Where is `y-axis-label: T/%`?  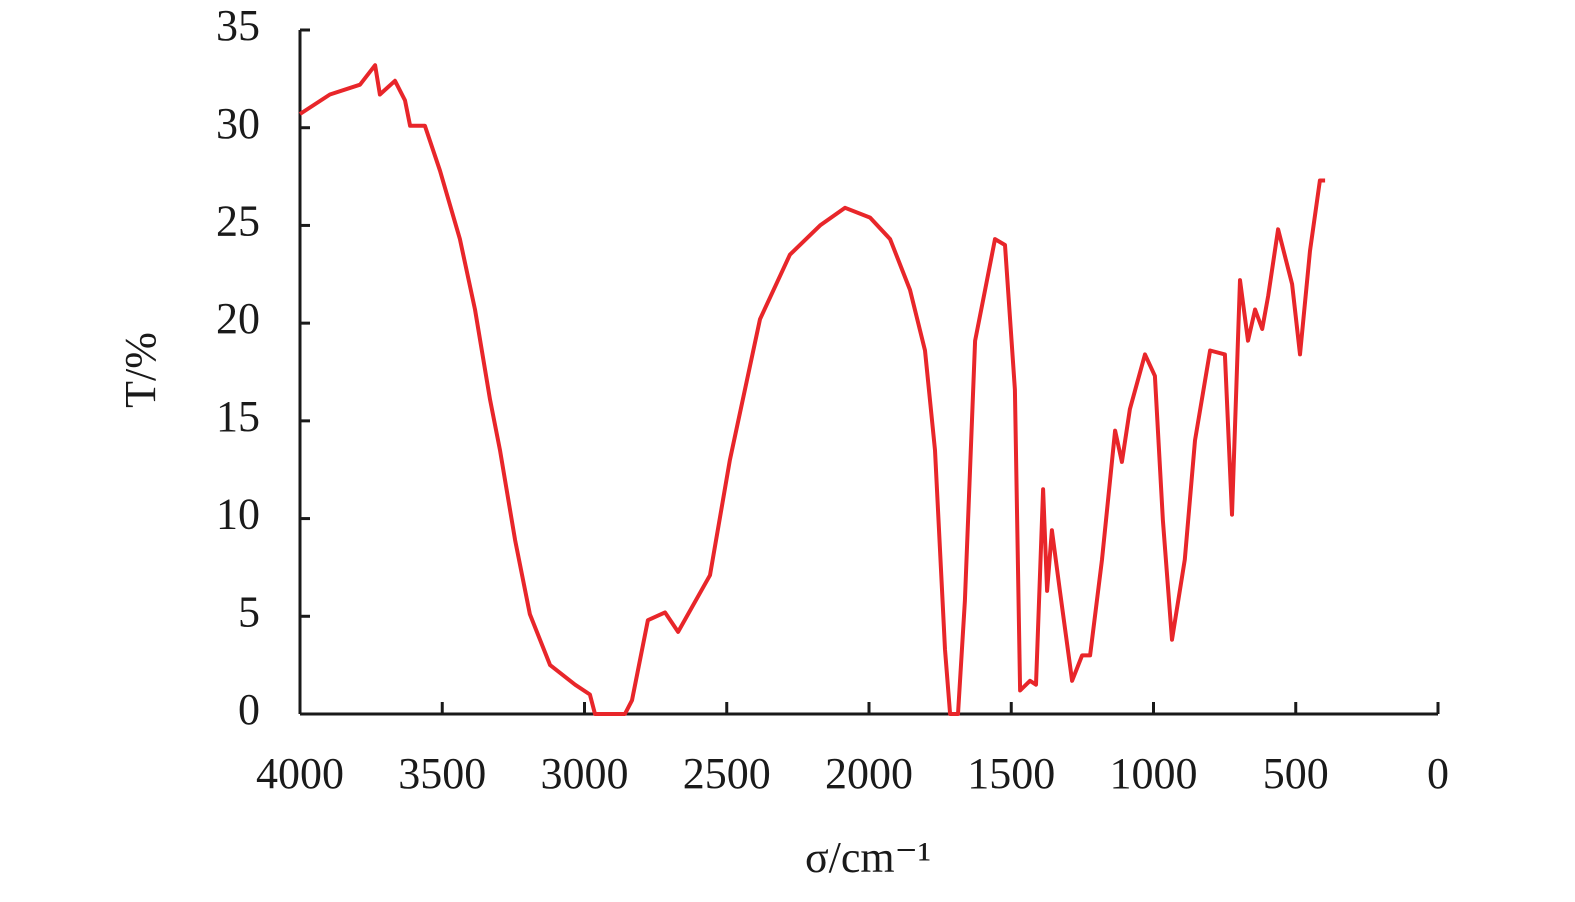 y-axis-label: T/% is located at coordinates (140, 370).